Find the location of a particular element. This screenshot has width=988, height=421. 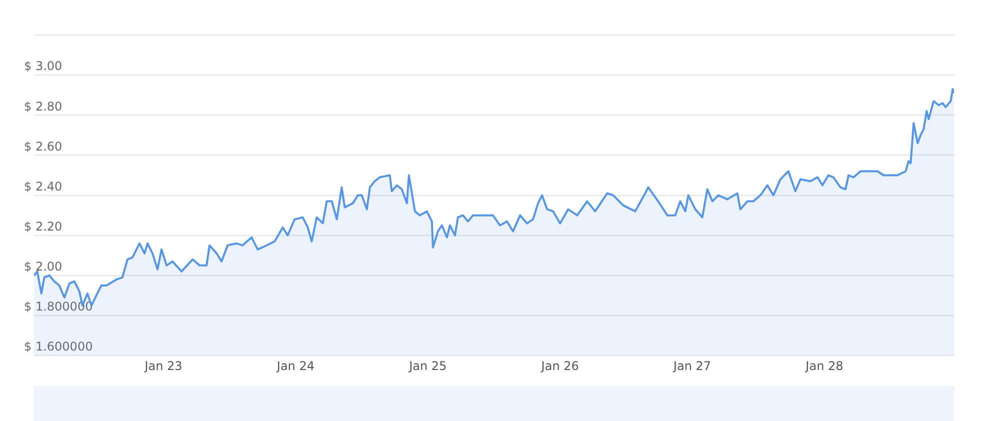

x-tick-label: Jan 24 is located at coordinates (295, 365).